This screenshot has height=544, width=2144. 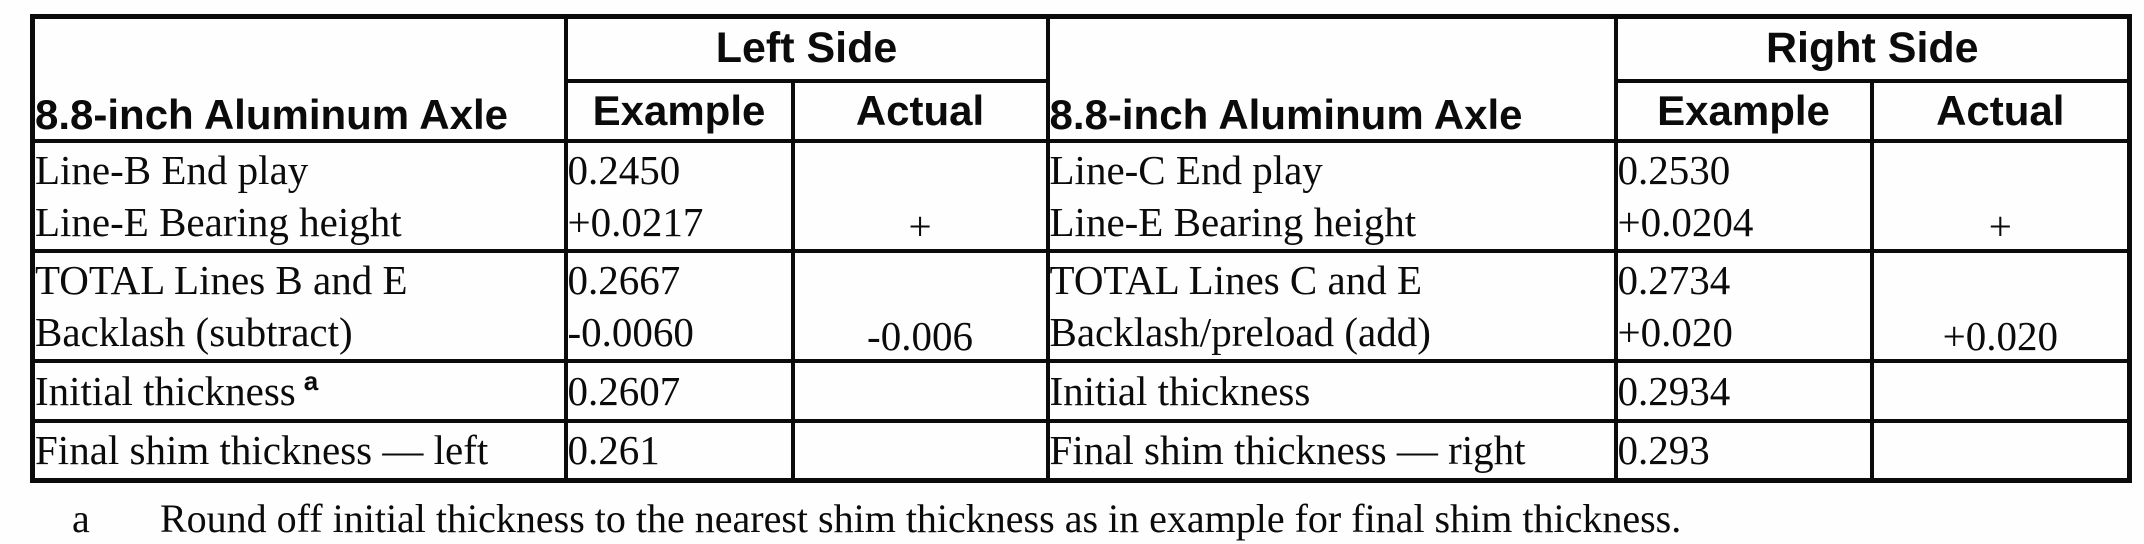 I want to click on right-final-actual, so click(x=2000, y=450).